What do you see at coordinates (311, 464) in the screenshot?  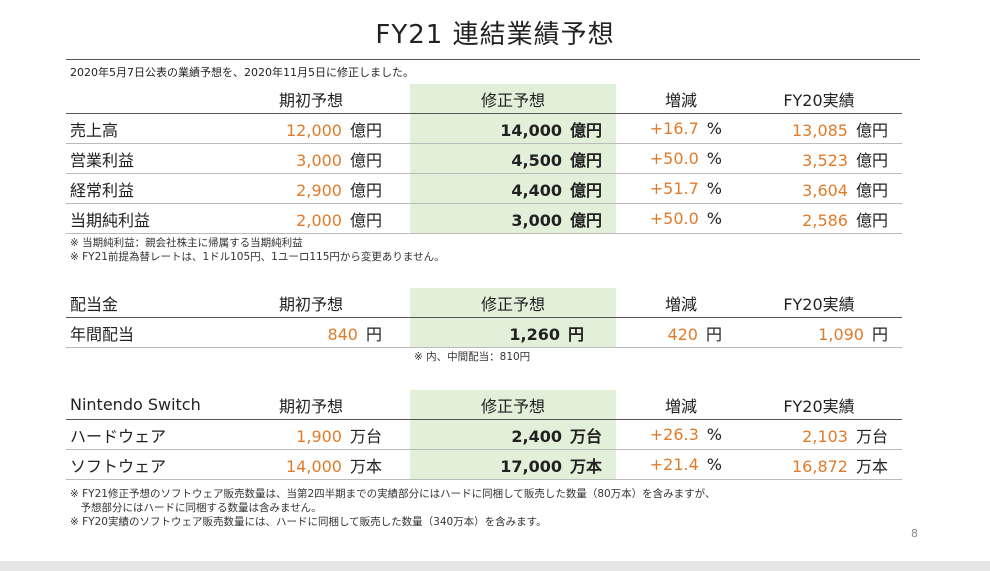 I see `initial-cell: 14,000 万本` at bounding box center [311, 464].